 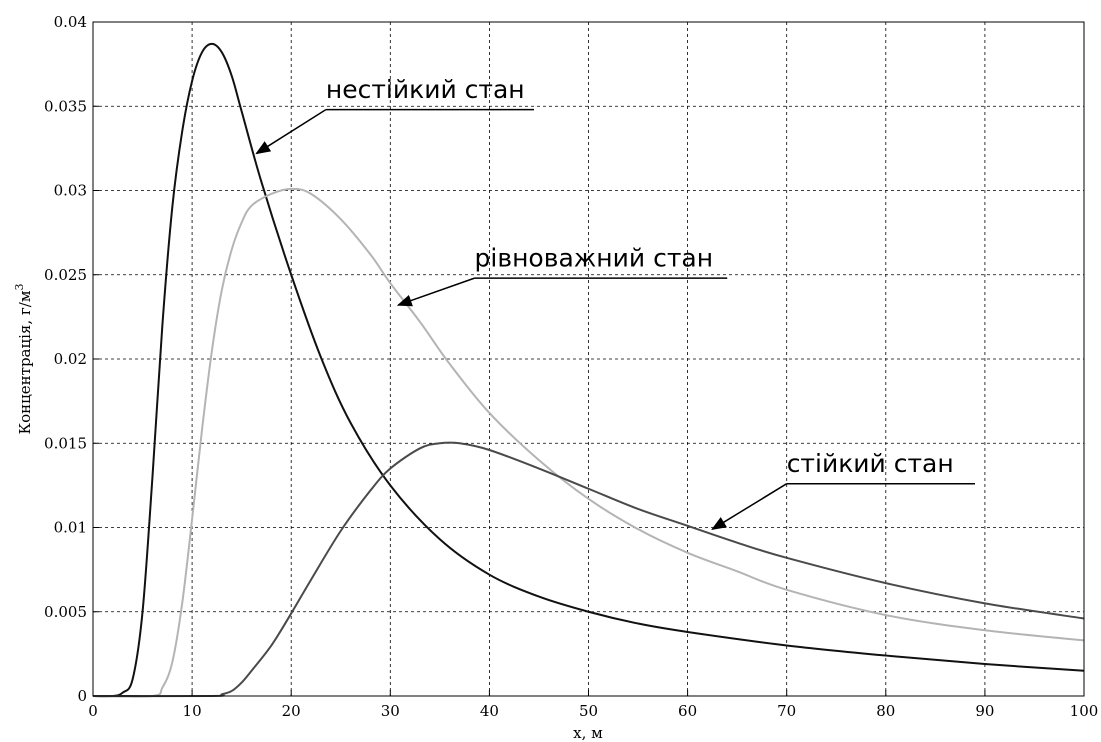 I want to click on y-tick-label: 0, so click(x=82, y=696).